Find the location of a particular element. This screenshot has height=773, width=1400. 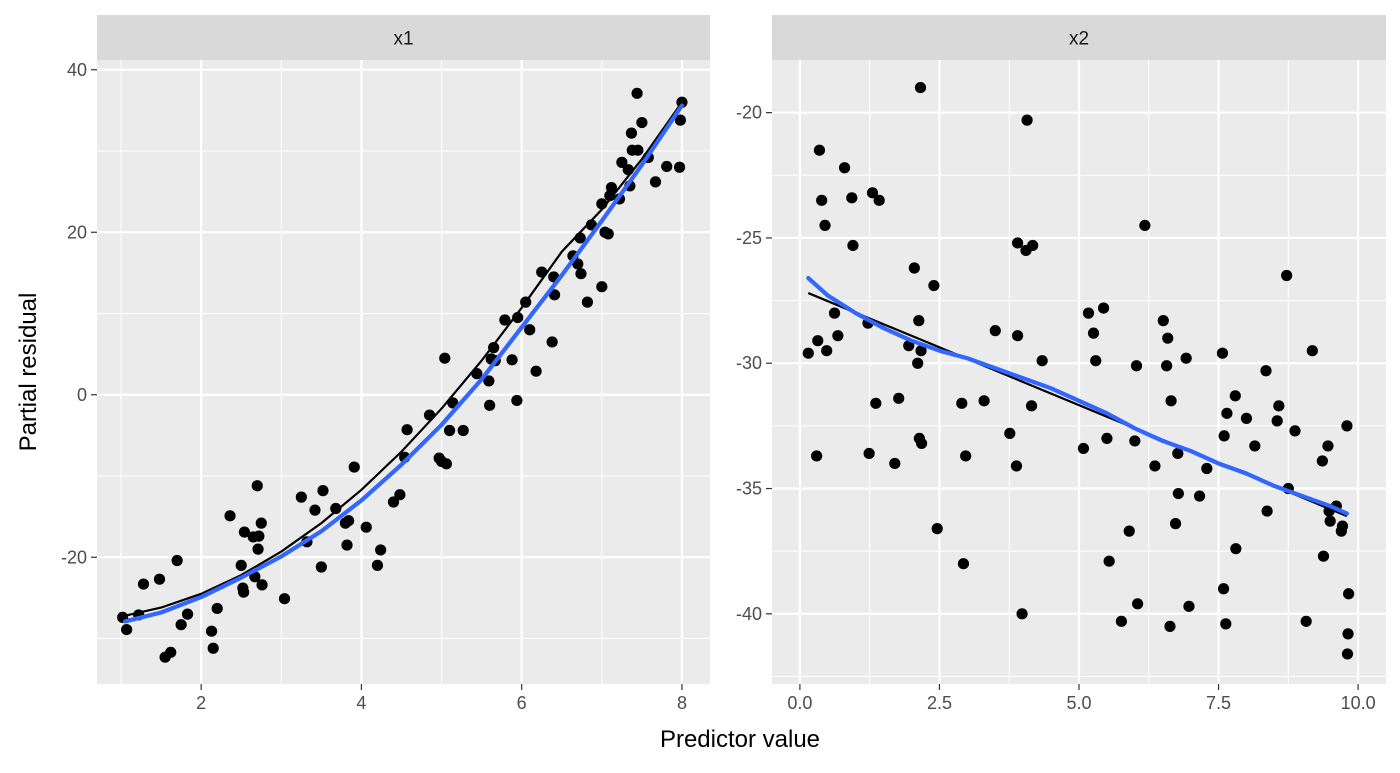

y-axis: -40 -35 -30 -25 -20 is located at coordinates (754, 363).